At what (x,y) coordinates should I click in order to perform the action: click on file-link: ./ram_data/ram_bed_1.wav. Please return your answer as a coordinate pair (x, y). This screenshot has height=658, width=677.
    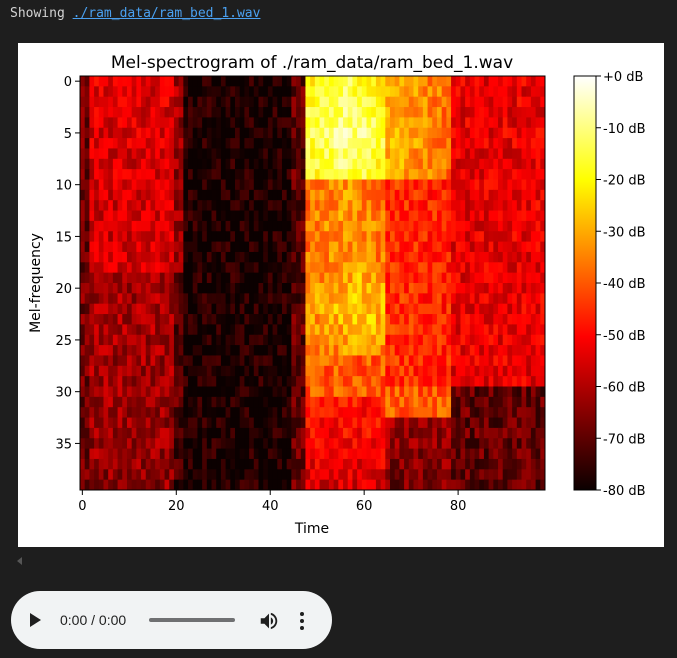
    Looking at the image, I should click on (166, 13).